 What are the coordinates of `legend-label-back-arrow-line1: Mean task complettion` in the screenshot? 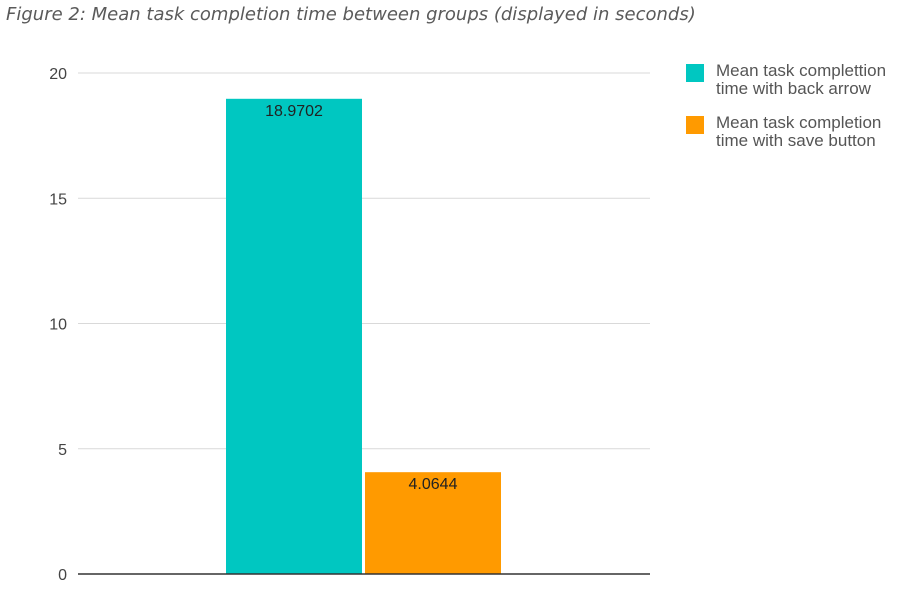 It's located at (801, 70).